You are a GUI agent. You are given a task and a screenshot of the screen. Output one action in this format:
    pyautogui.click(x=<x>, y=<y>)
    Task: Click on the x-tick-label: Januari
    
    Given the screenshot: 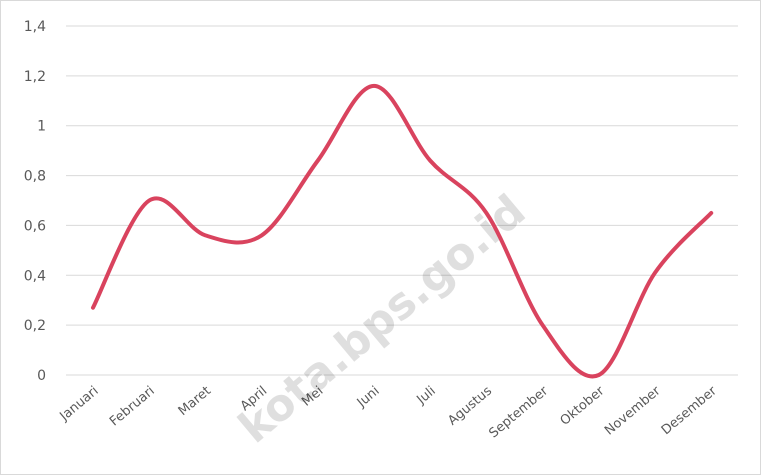 What is the action you would take?
    pyautogui.click(x=79, y=404)
    